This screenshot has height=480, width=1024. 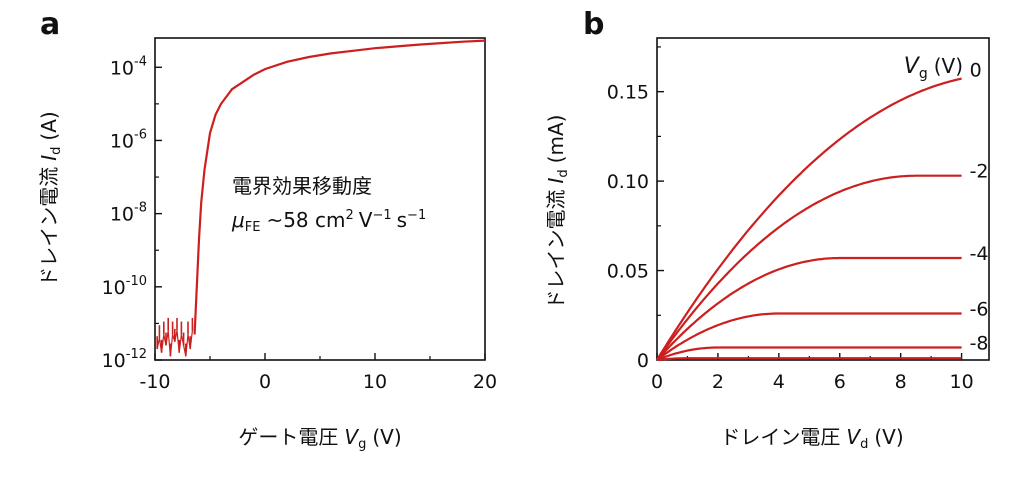 I want to click on curve-label-vg: -6, so click(x=979, y=309).